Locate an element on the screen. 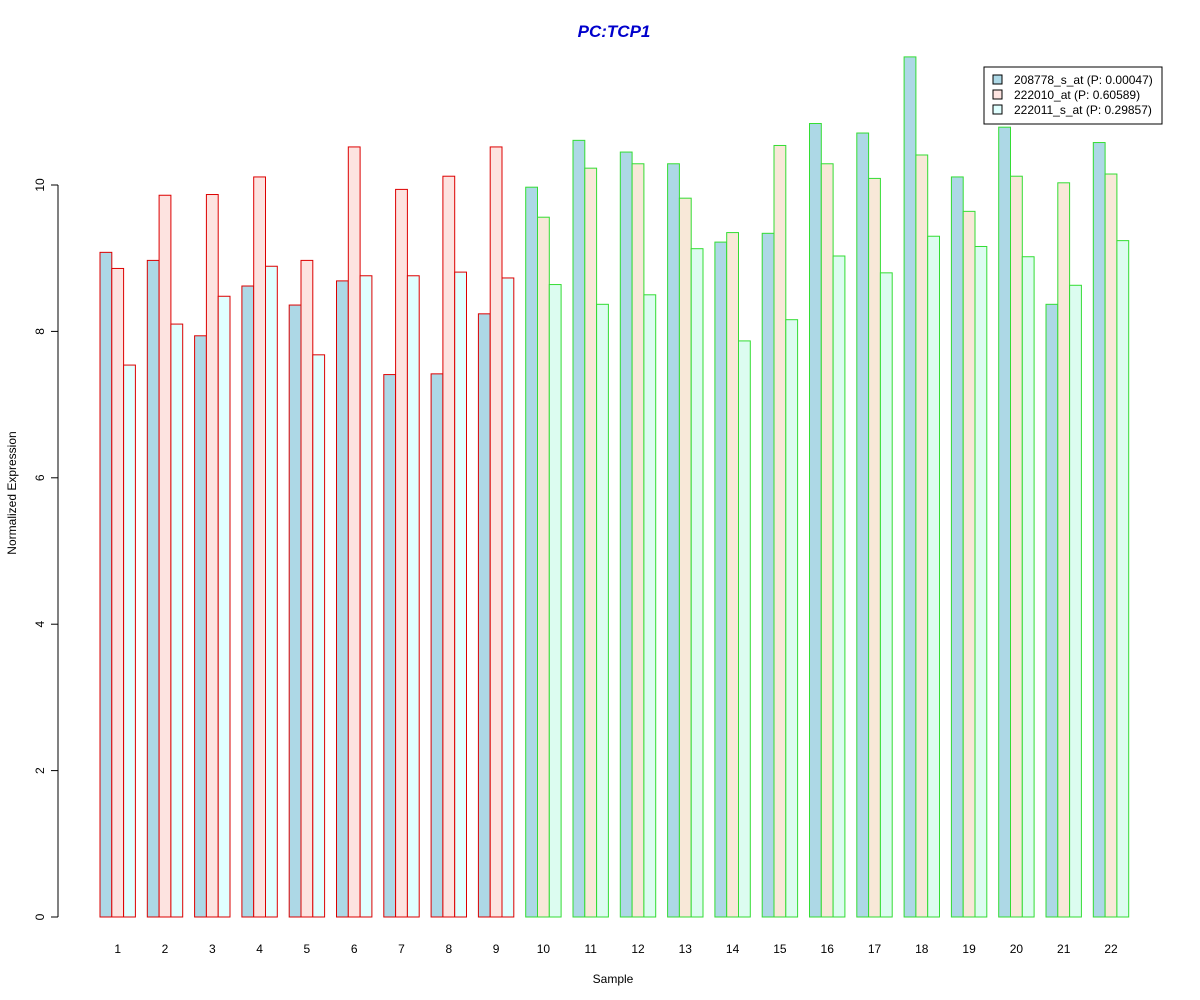 The image size is (1200, 1000). x-tick-label: 4 is located at coordinates (259, 949).